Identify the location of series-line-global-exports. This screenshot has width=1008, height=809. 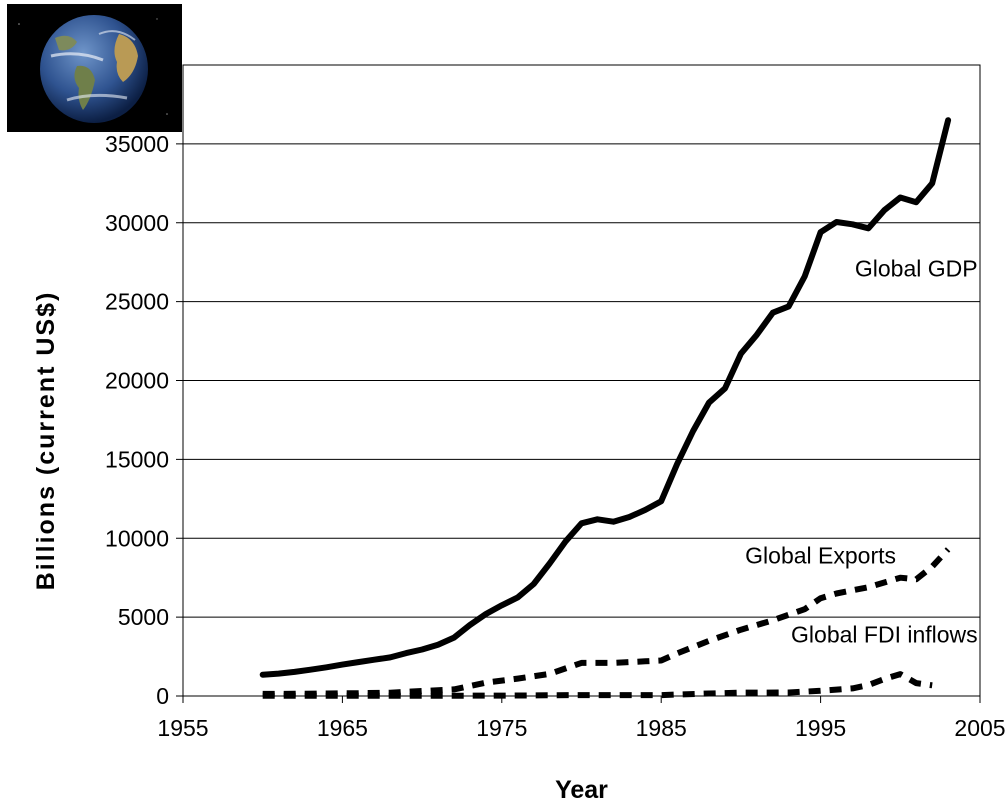
(606, 622).